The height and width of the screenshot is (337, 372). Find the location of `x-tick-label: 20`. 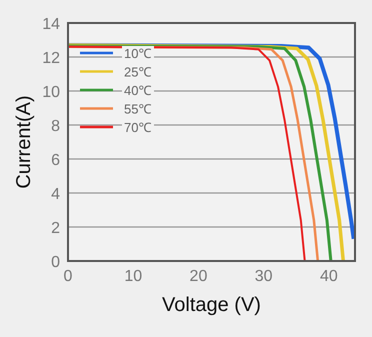

x-tick-label: 20 is located at coordinates (199, 276).